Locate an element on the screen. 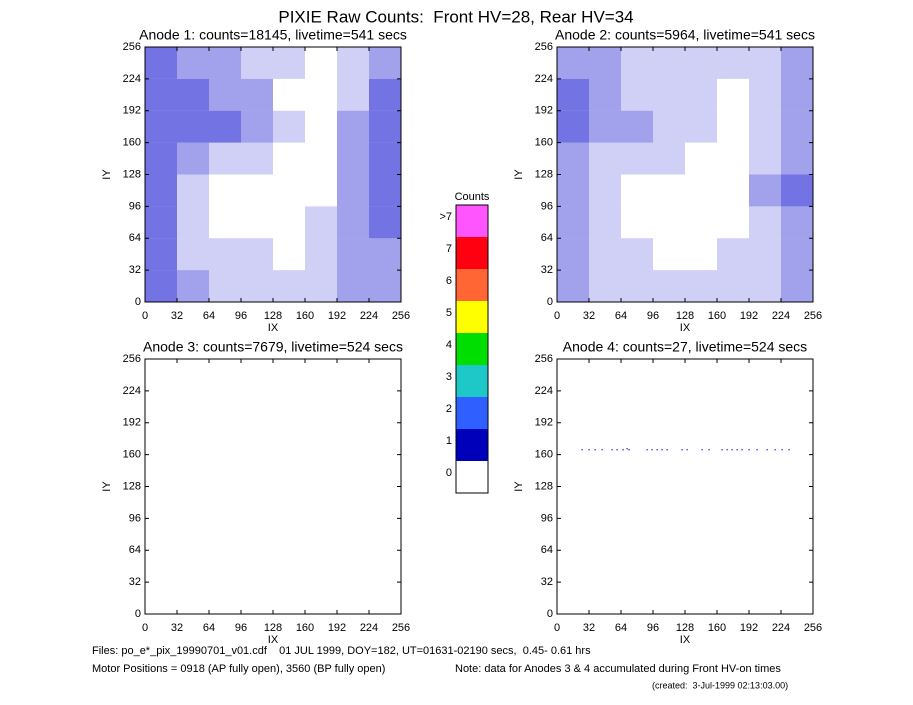 The height and width of the screenshot is (705, 913). panel-title: Anode 4: counts=27, livetime=524 secs is located at coordinates (685, 347).